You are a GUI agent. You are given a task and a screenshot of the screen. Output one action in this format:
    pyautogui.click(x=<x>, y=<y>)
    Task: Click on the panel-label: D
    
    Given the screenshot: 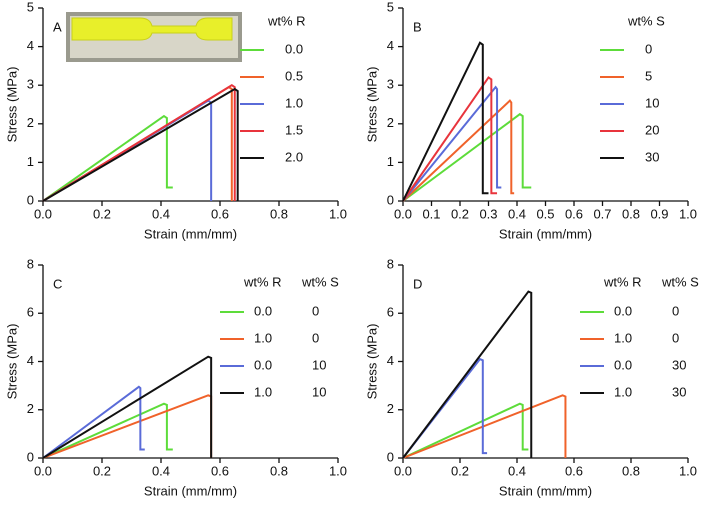 What is the action you would take?
    pyautogui.click(x=417, y=283)
    